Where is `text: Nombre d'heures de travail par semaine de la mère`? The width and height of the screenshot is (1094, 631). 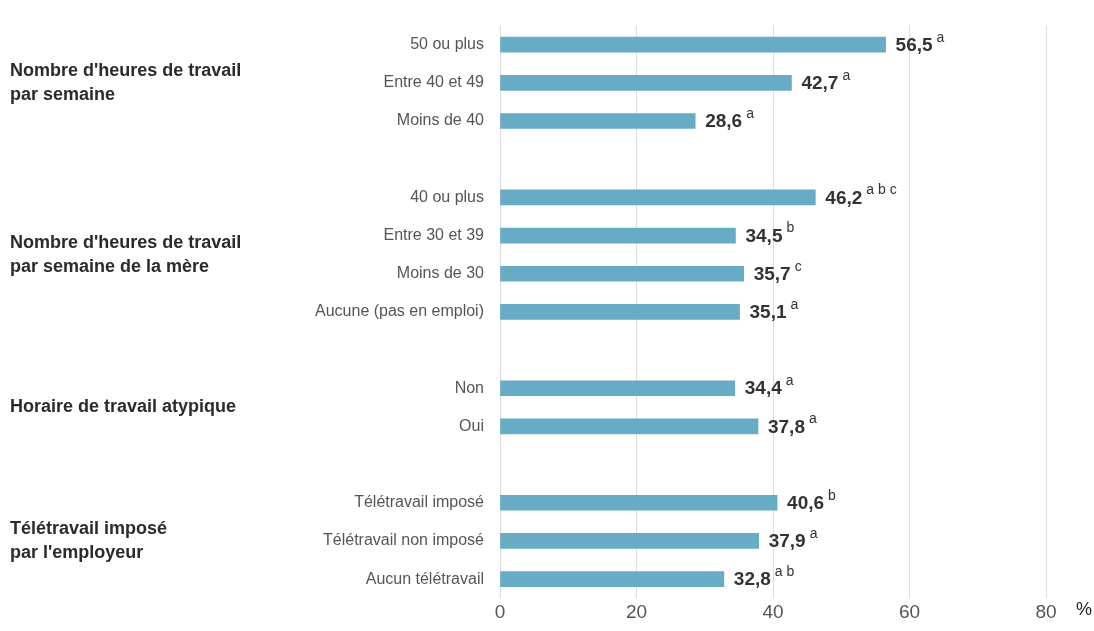 text: Nombre d'heures de travail par semaine de la mère is located at coordinates (126, 253).